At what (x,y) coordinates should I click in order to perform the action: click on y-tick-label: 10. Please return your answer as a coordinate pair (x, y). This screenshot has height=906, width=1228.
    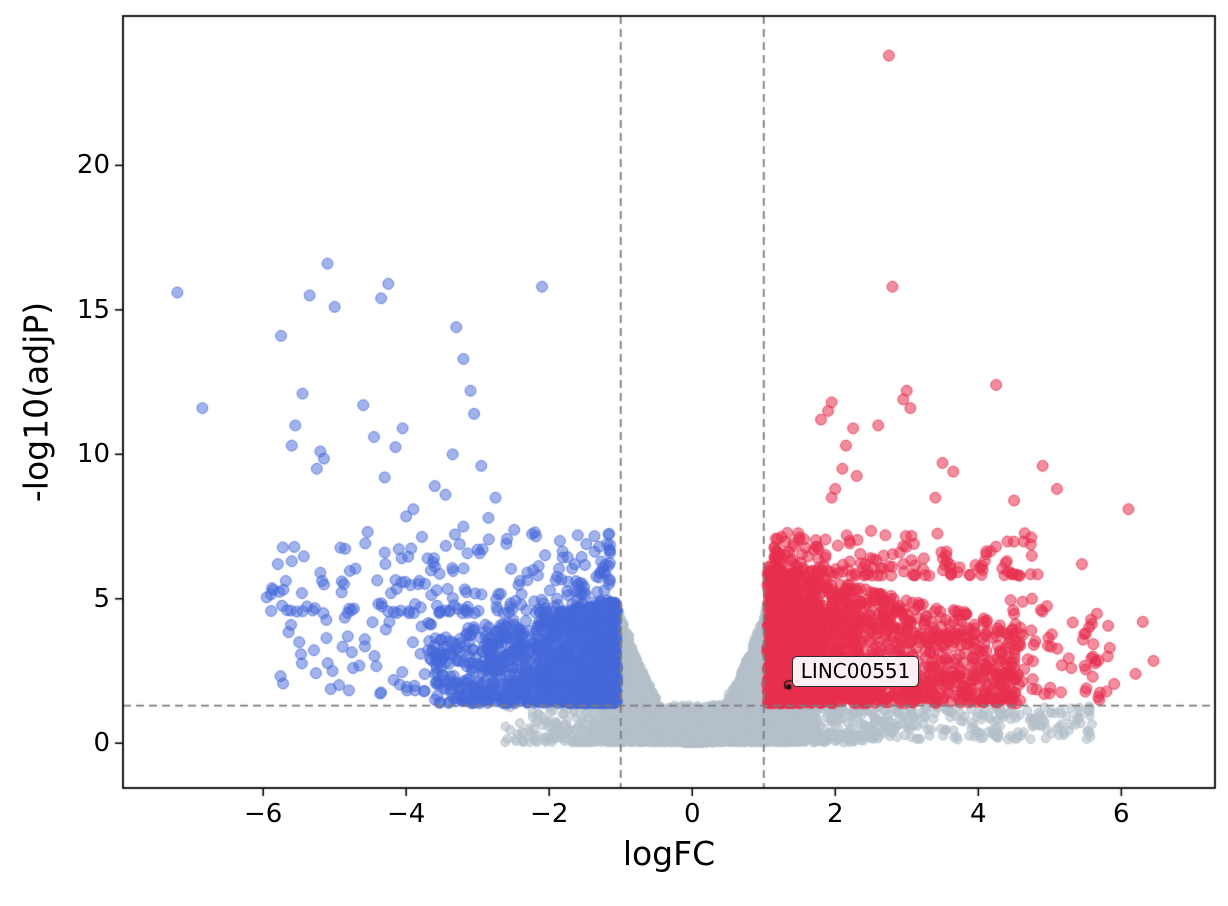
    Looking at the image, I should click on (93, 454).